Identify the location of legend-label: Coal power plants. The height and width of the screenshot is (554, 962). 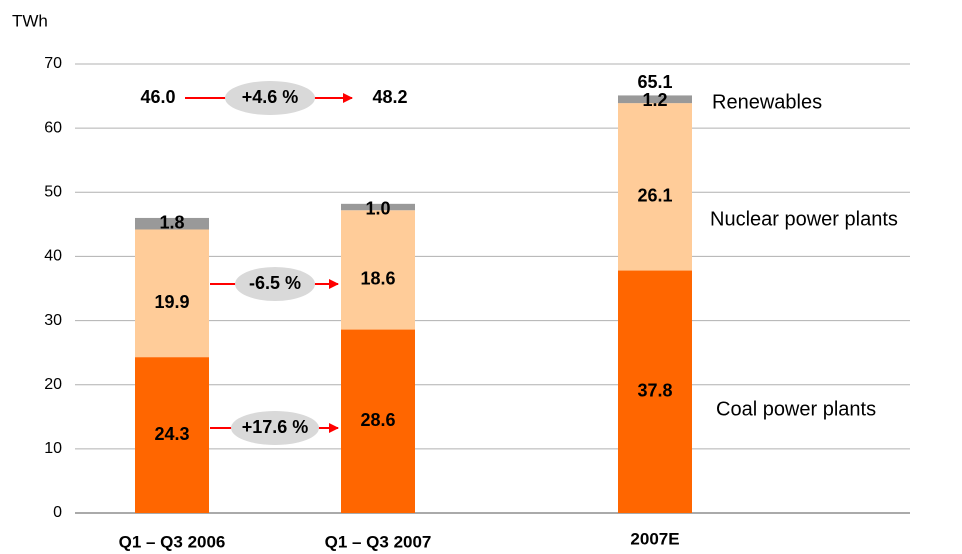
(796, 409).